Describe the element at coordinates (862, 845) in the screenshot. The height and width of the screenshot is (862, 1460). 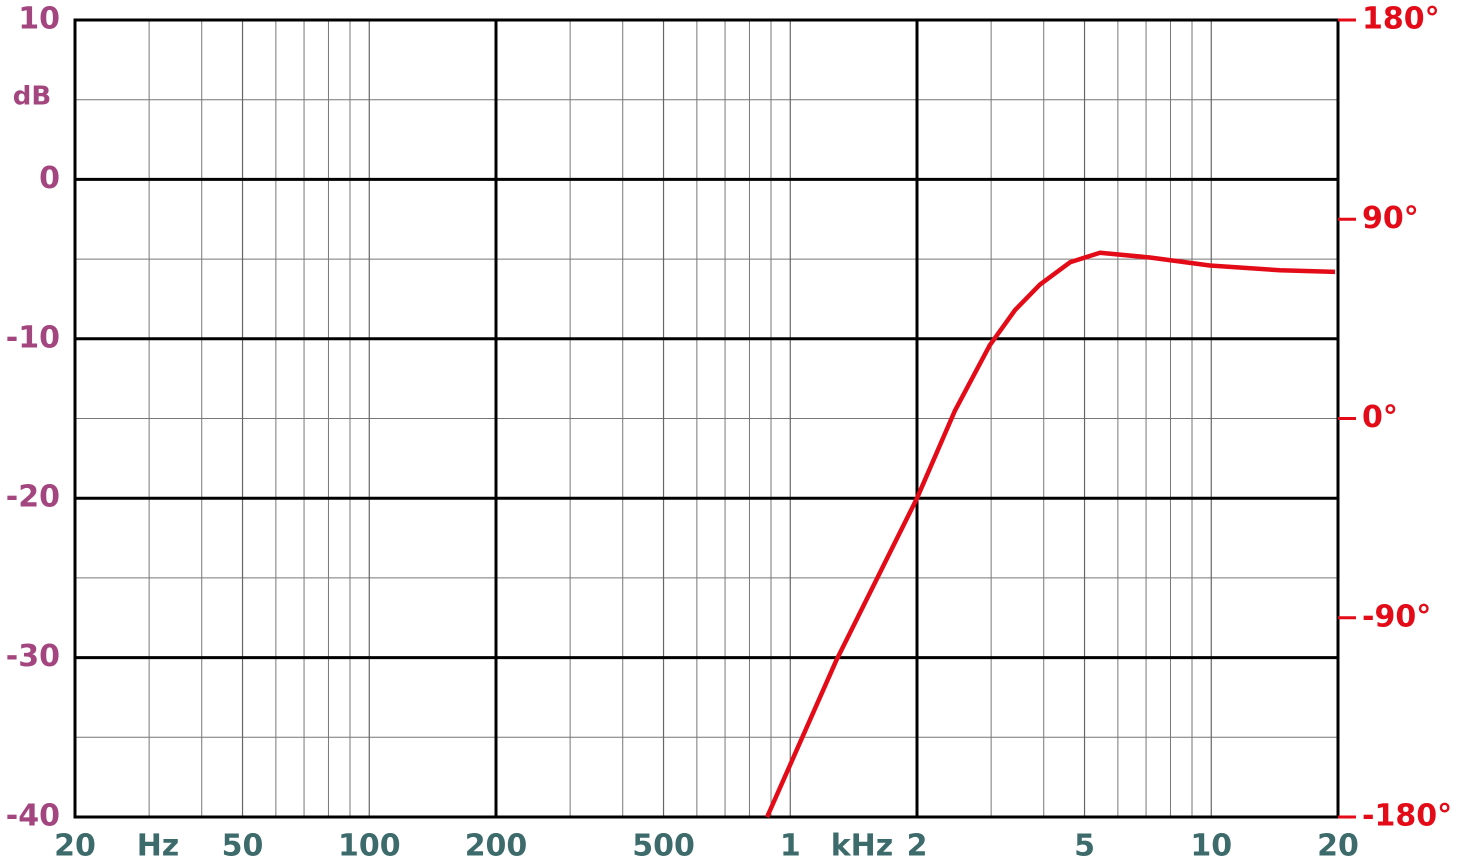
I see `x-unit-label: kHz` at that location.